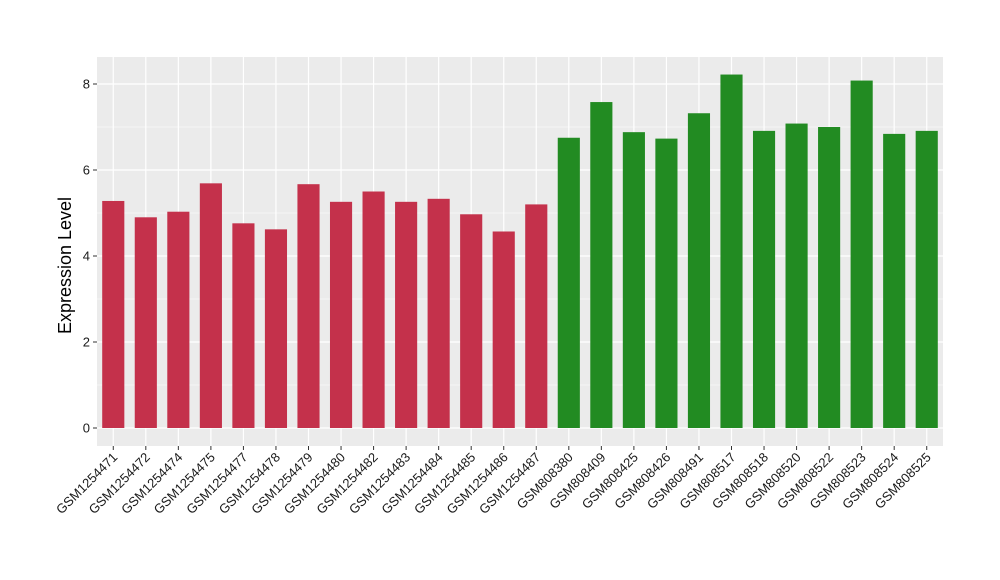 Image resolution: width=1000 pixels, height=580 pixels. What do you see at coordinates (503, 329) in the screenshot?
I see `bar-GSM1254486` at bounding box center [503, 329].